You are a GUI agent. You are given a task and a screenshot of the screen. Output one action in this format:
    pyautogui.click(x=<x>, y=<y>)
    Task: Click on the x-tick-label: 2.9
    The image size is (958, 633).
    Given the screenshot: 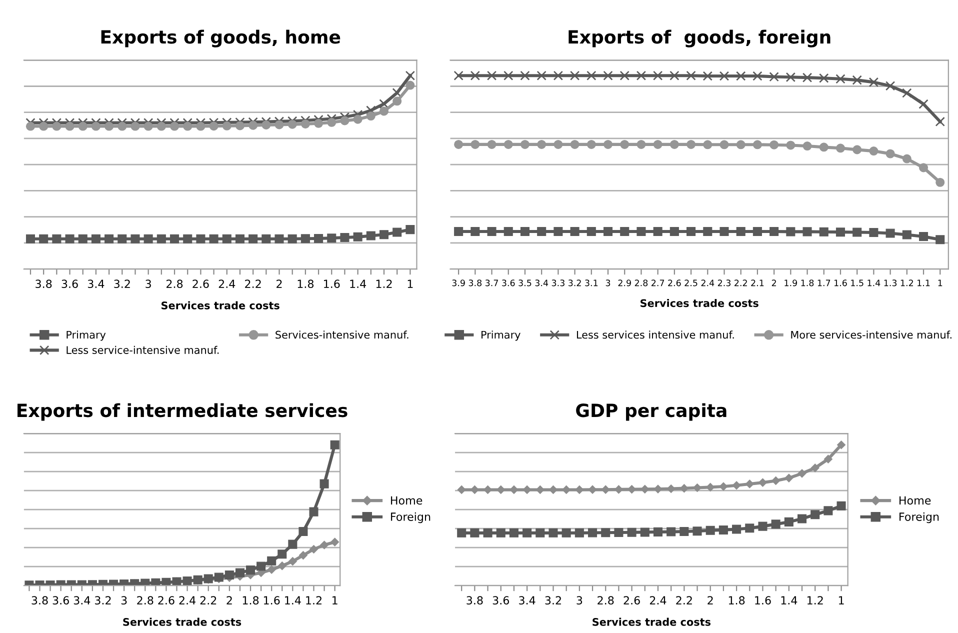 What is the action you would take?
    pyautogui.click(x=624, y=283)
    